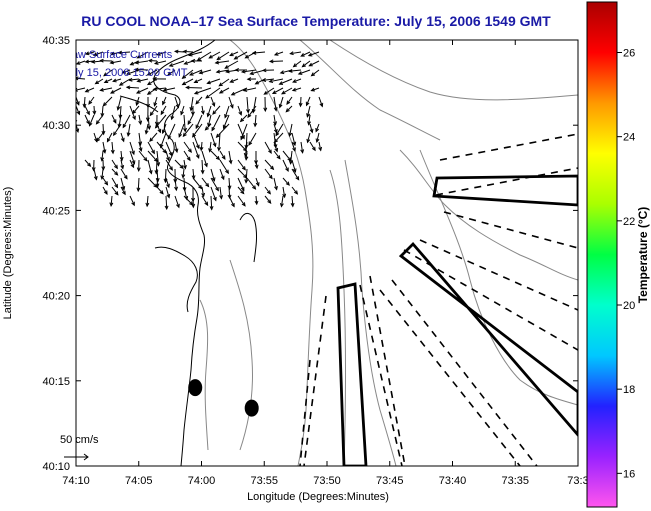  What do you see at coordinates (264, 481) in the screenshot?
I see `x-tick-label: 73:55` at bounding box center [264, 481].